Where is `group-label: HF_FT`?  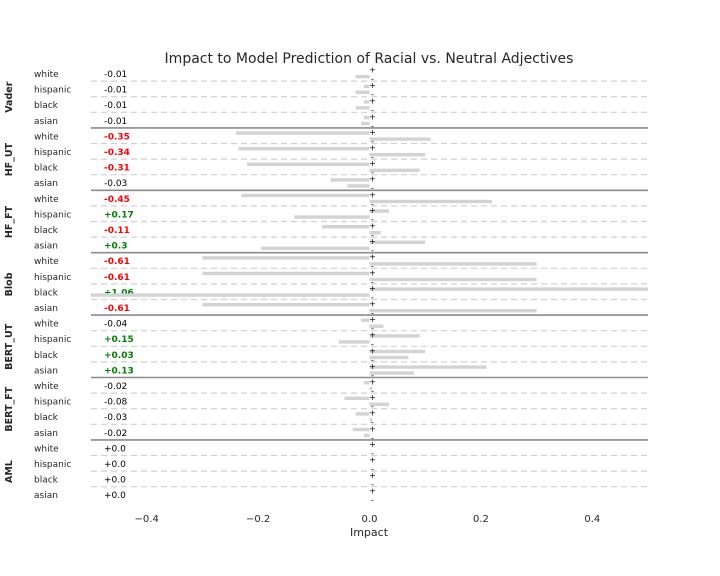
group-label: HF_FT is located at coordinates (9, 221).